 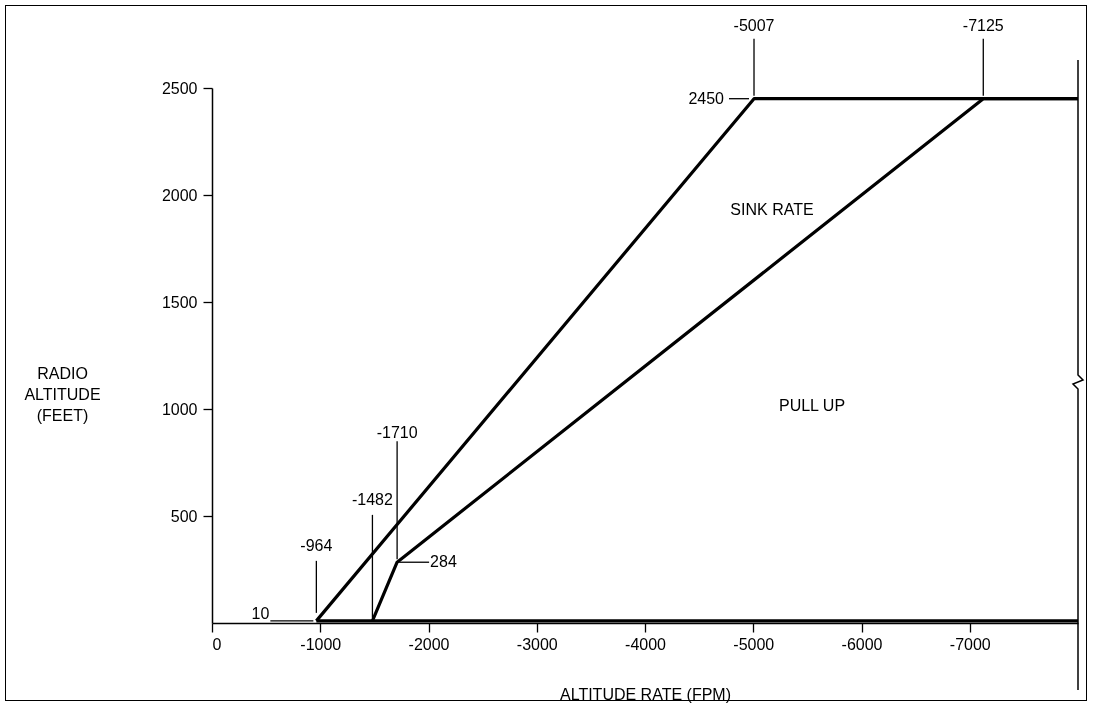 I want to click on annotation: 2450, so click(x=706, y=98).